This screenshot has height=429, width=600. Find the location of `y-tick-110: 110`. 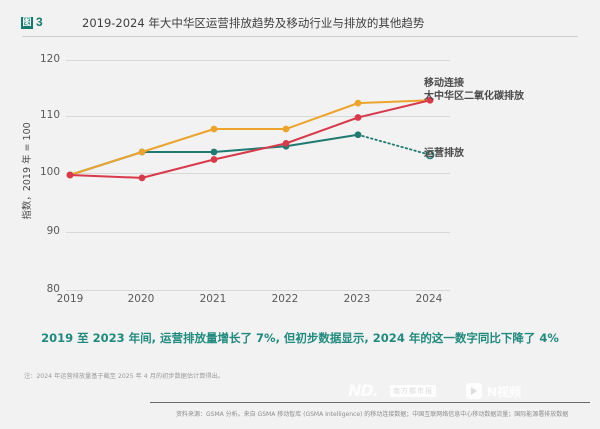

y-tick-110: 110 is located at coordinates (49, 115).